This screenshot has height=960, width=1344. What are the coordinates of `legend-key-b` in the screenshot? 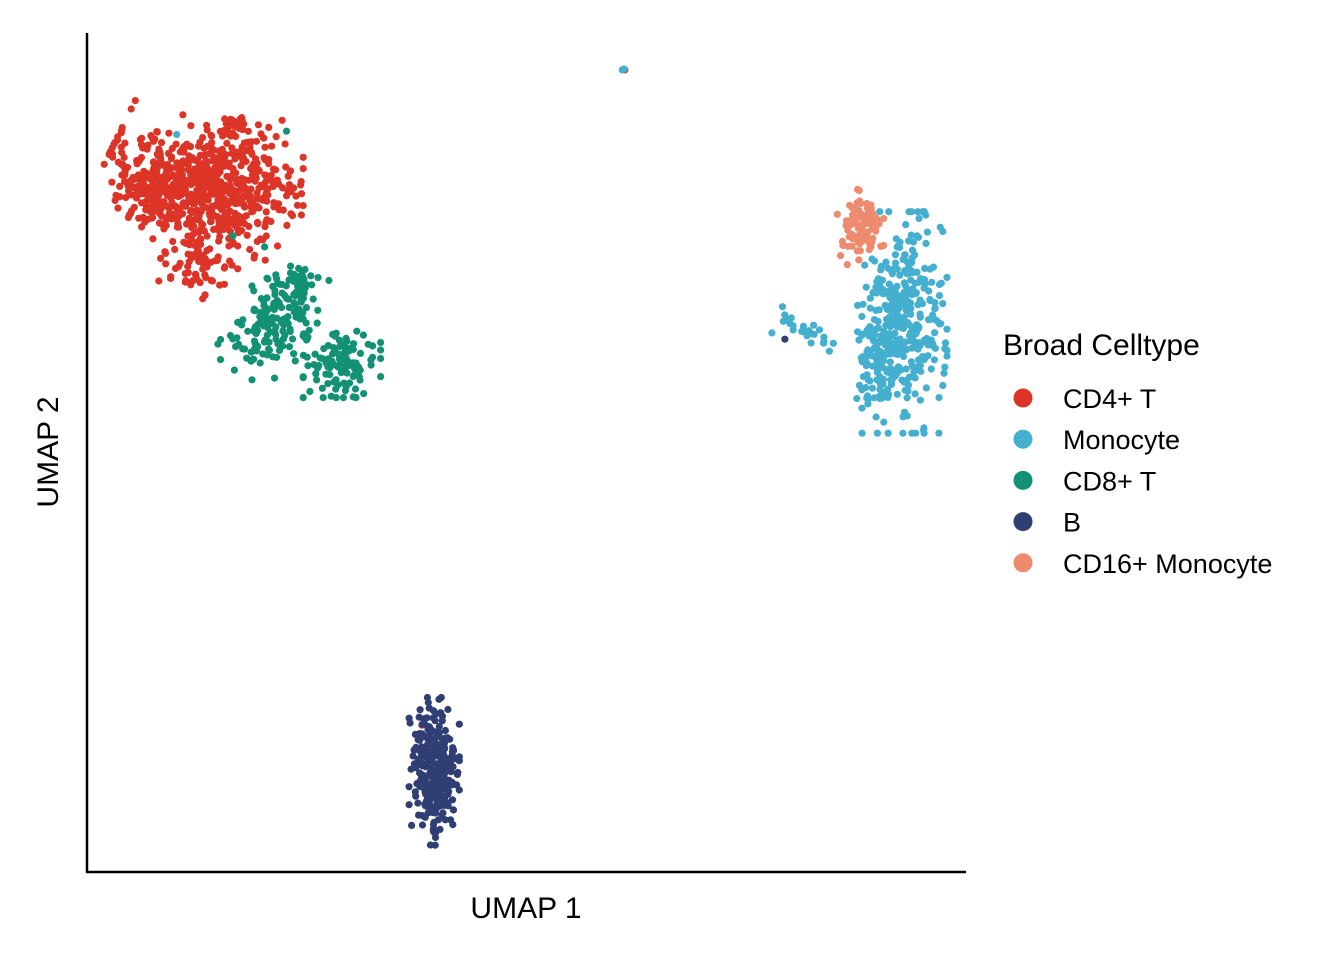 It's located at (1023, 522).